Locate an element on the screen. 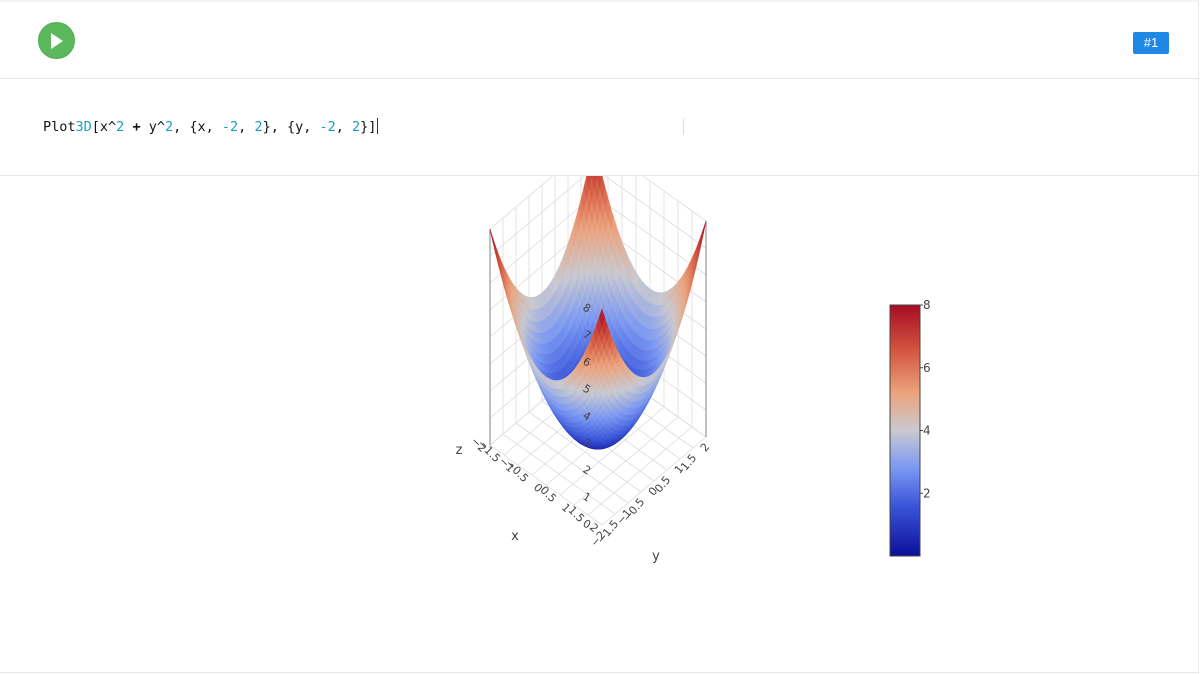 The width and height of the screenshot is (1201, 674). y-axis-title: y is located at coordinates (656, 556).